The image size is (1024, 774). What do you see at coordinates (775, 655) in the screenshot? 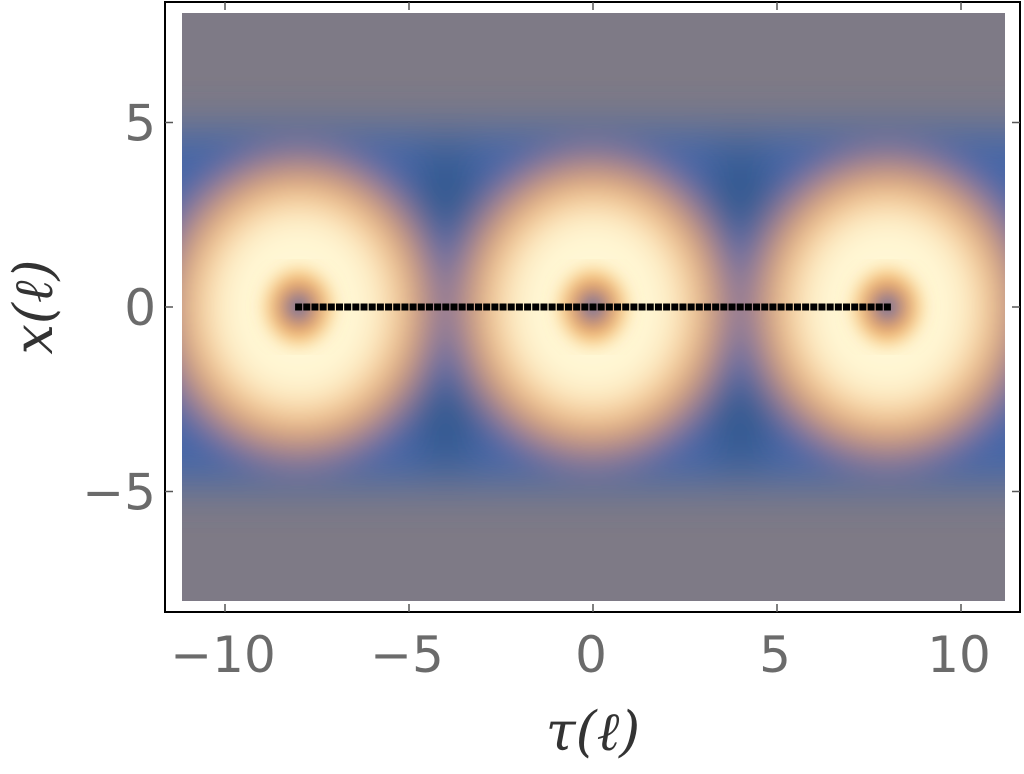
I see `x-tick-label: 5` at bounding box center [775, 655].